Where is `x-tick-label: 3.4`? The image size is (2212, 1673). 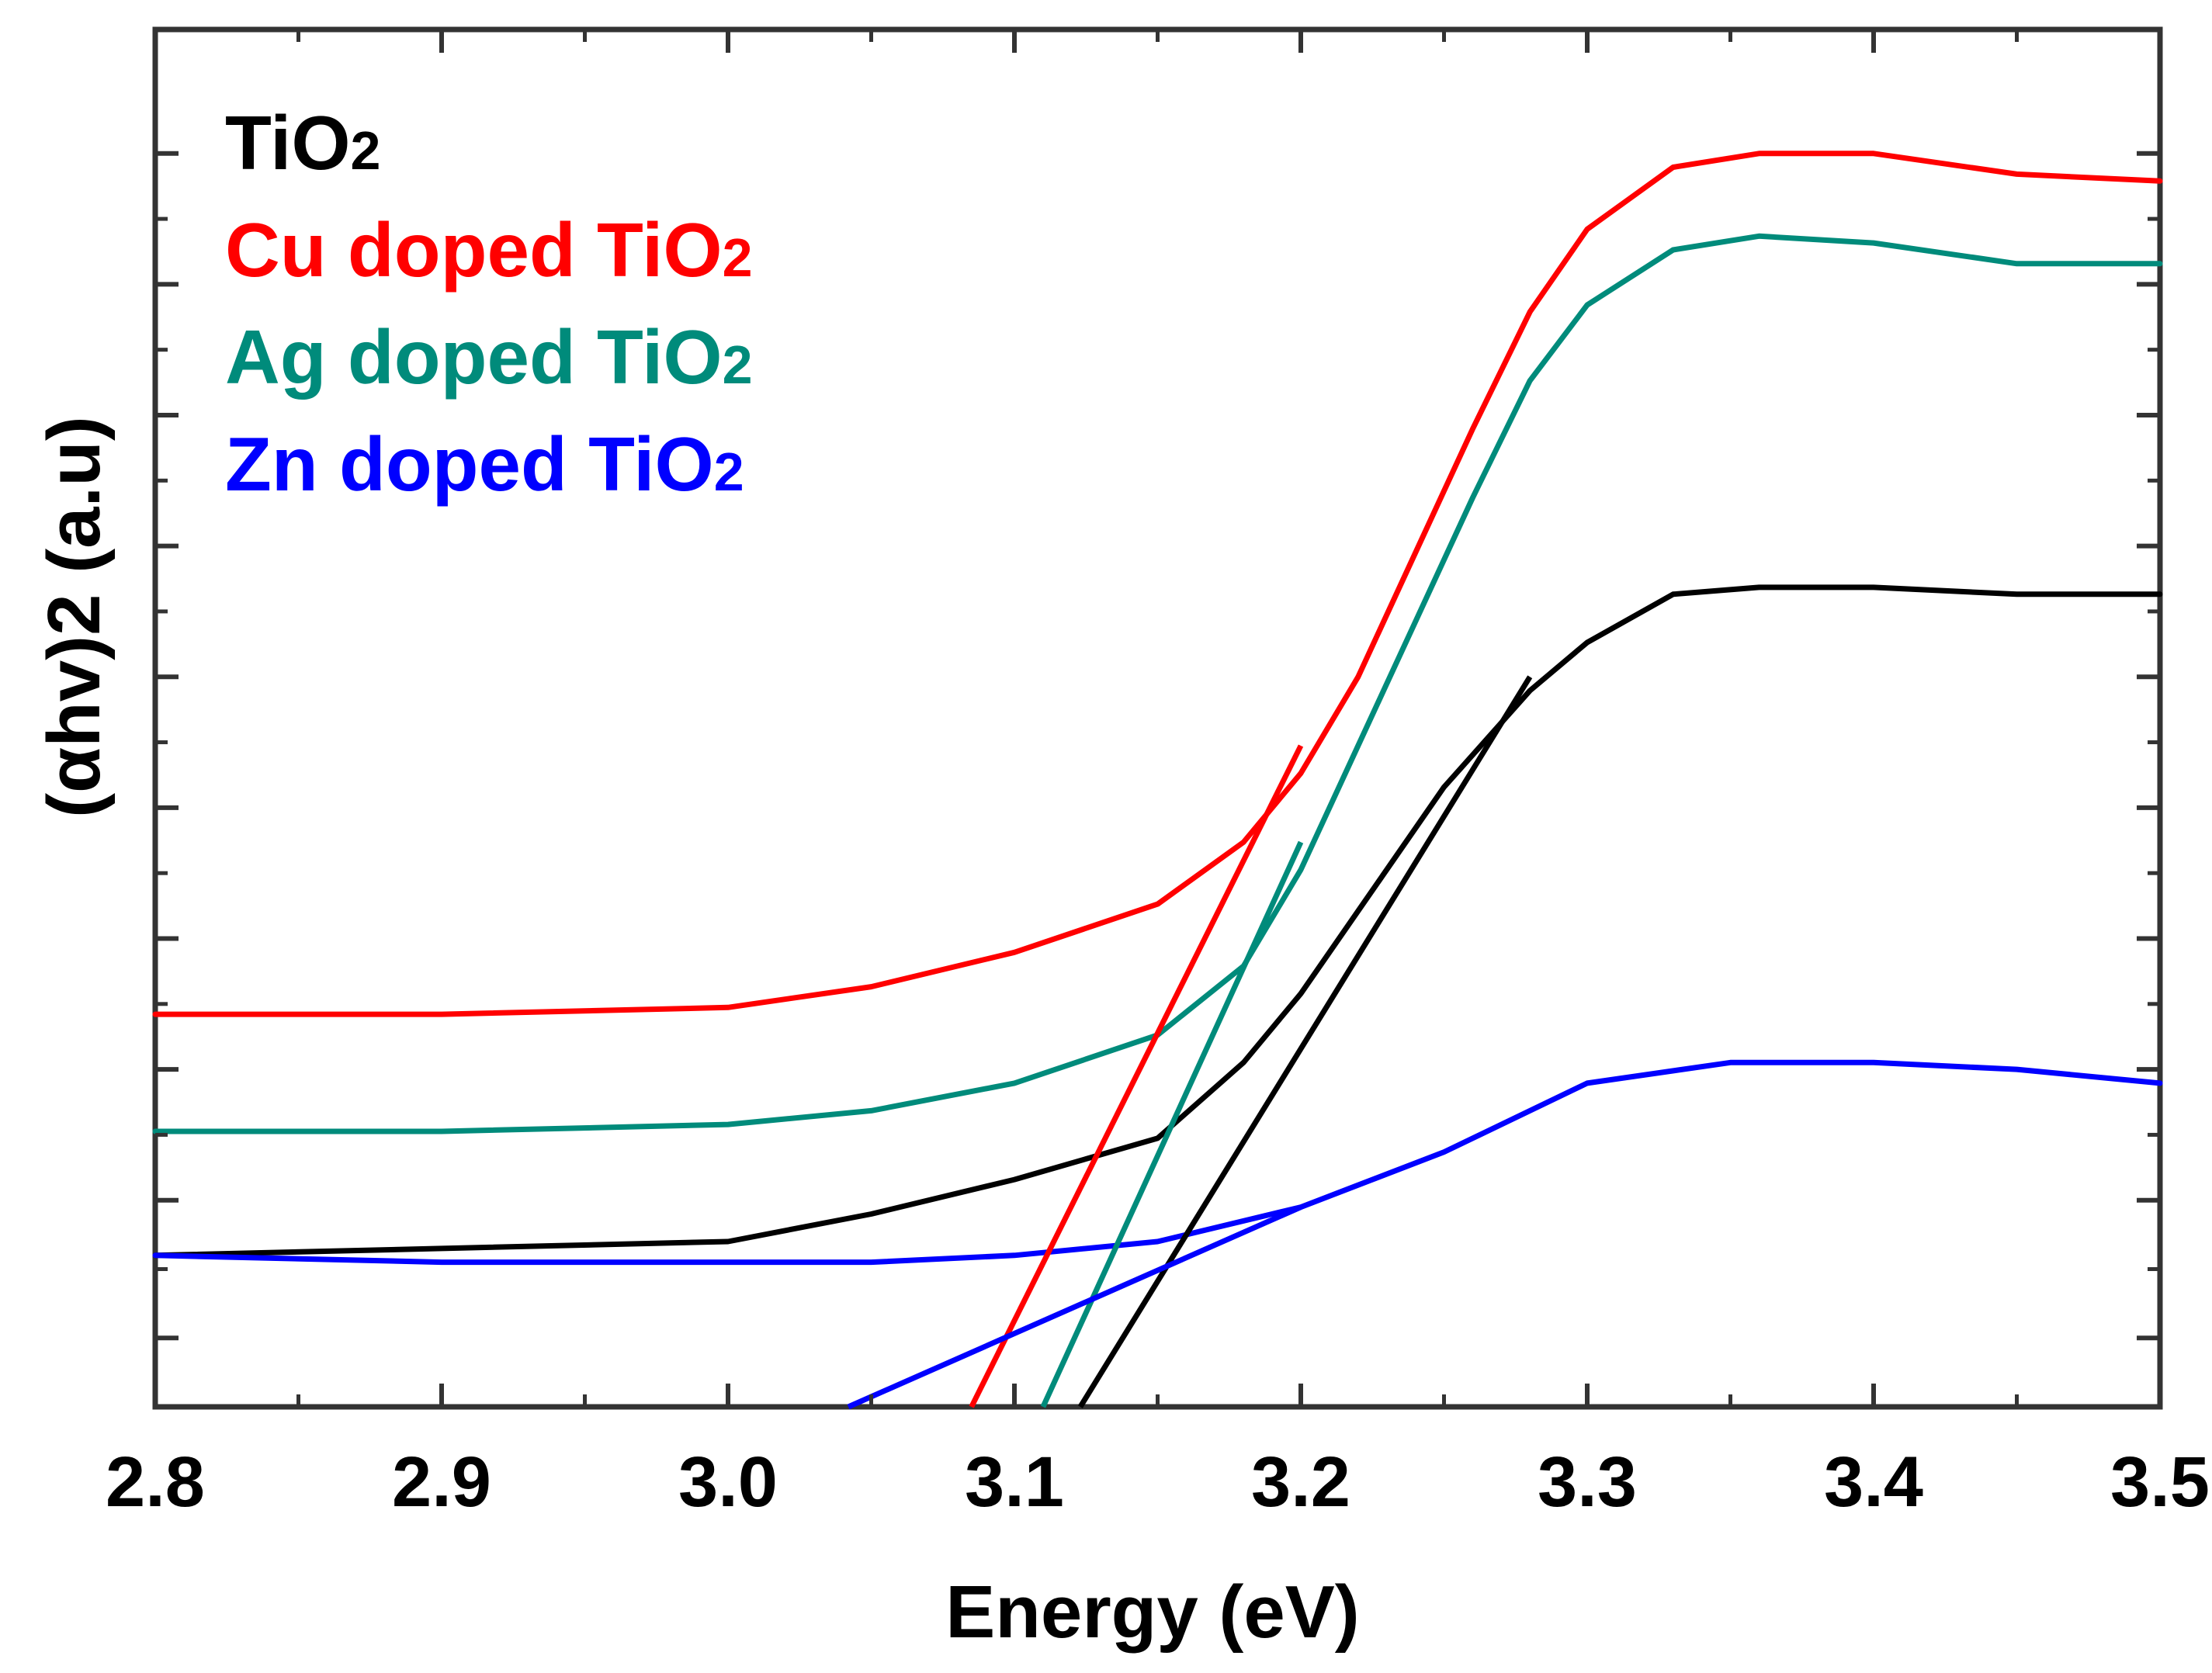 x-tick-label: 3.4 is located at coordinates (1874, 1482).